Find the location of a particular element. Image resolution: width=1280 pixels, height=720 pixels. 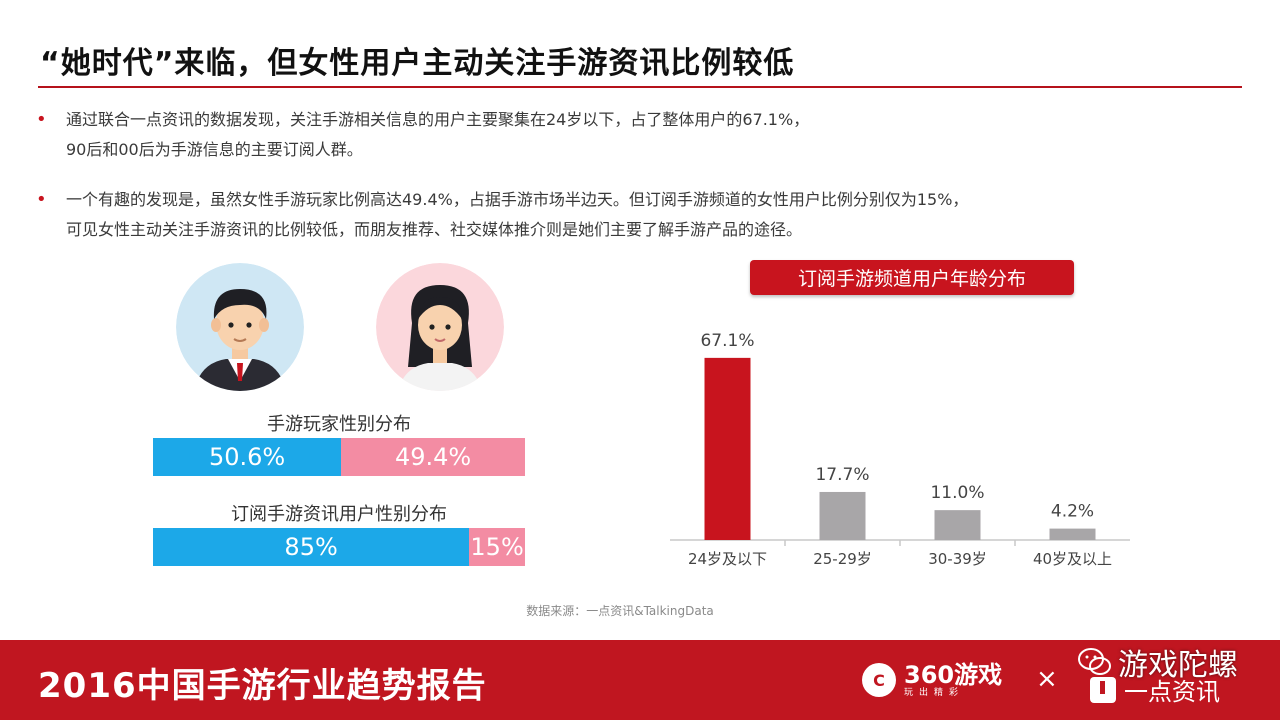

category-label: 25-29岁 is located at coordinates (842, 559).